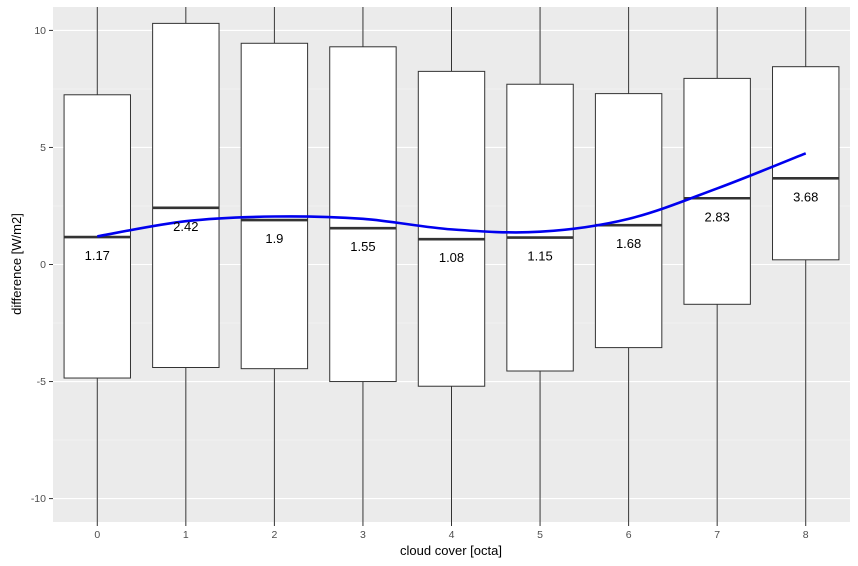 This screenshot has width=858, height=566. What do you see at coordinates (451, 257) in the screenshot?
I see `median-value-label: 1.08` at bounding box center [451, 257].